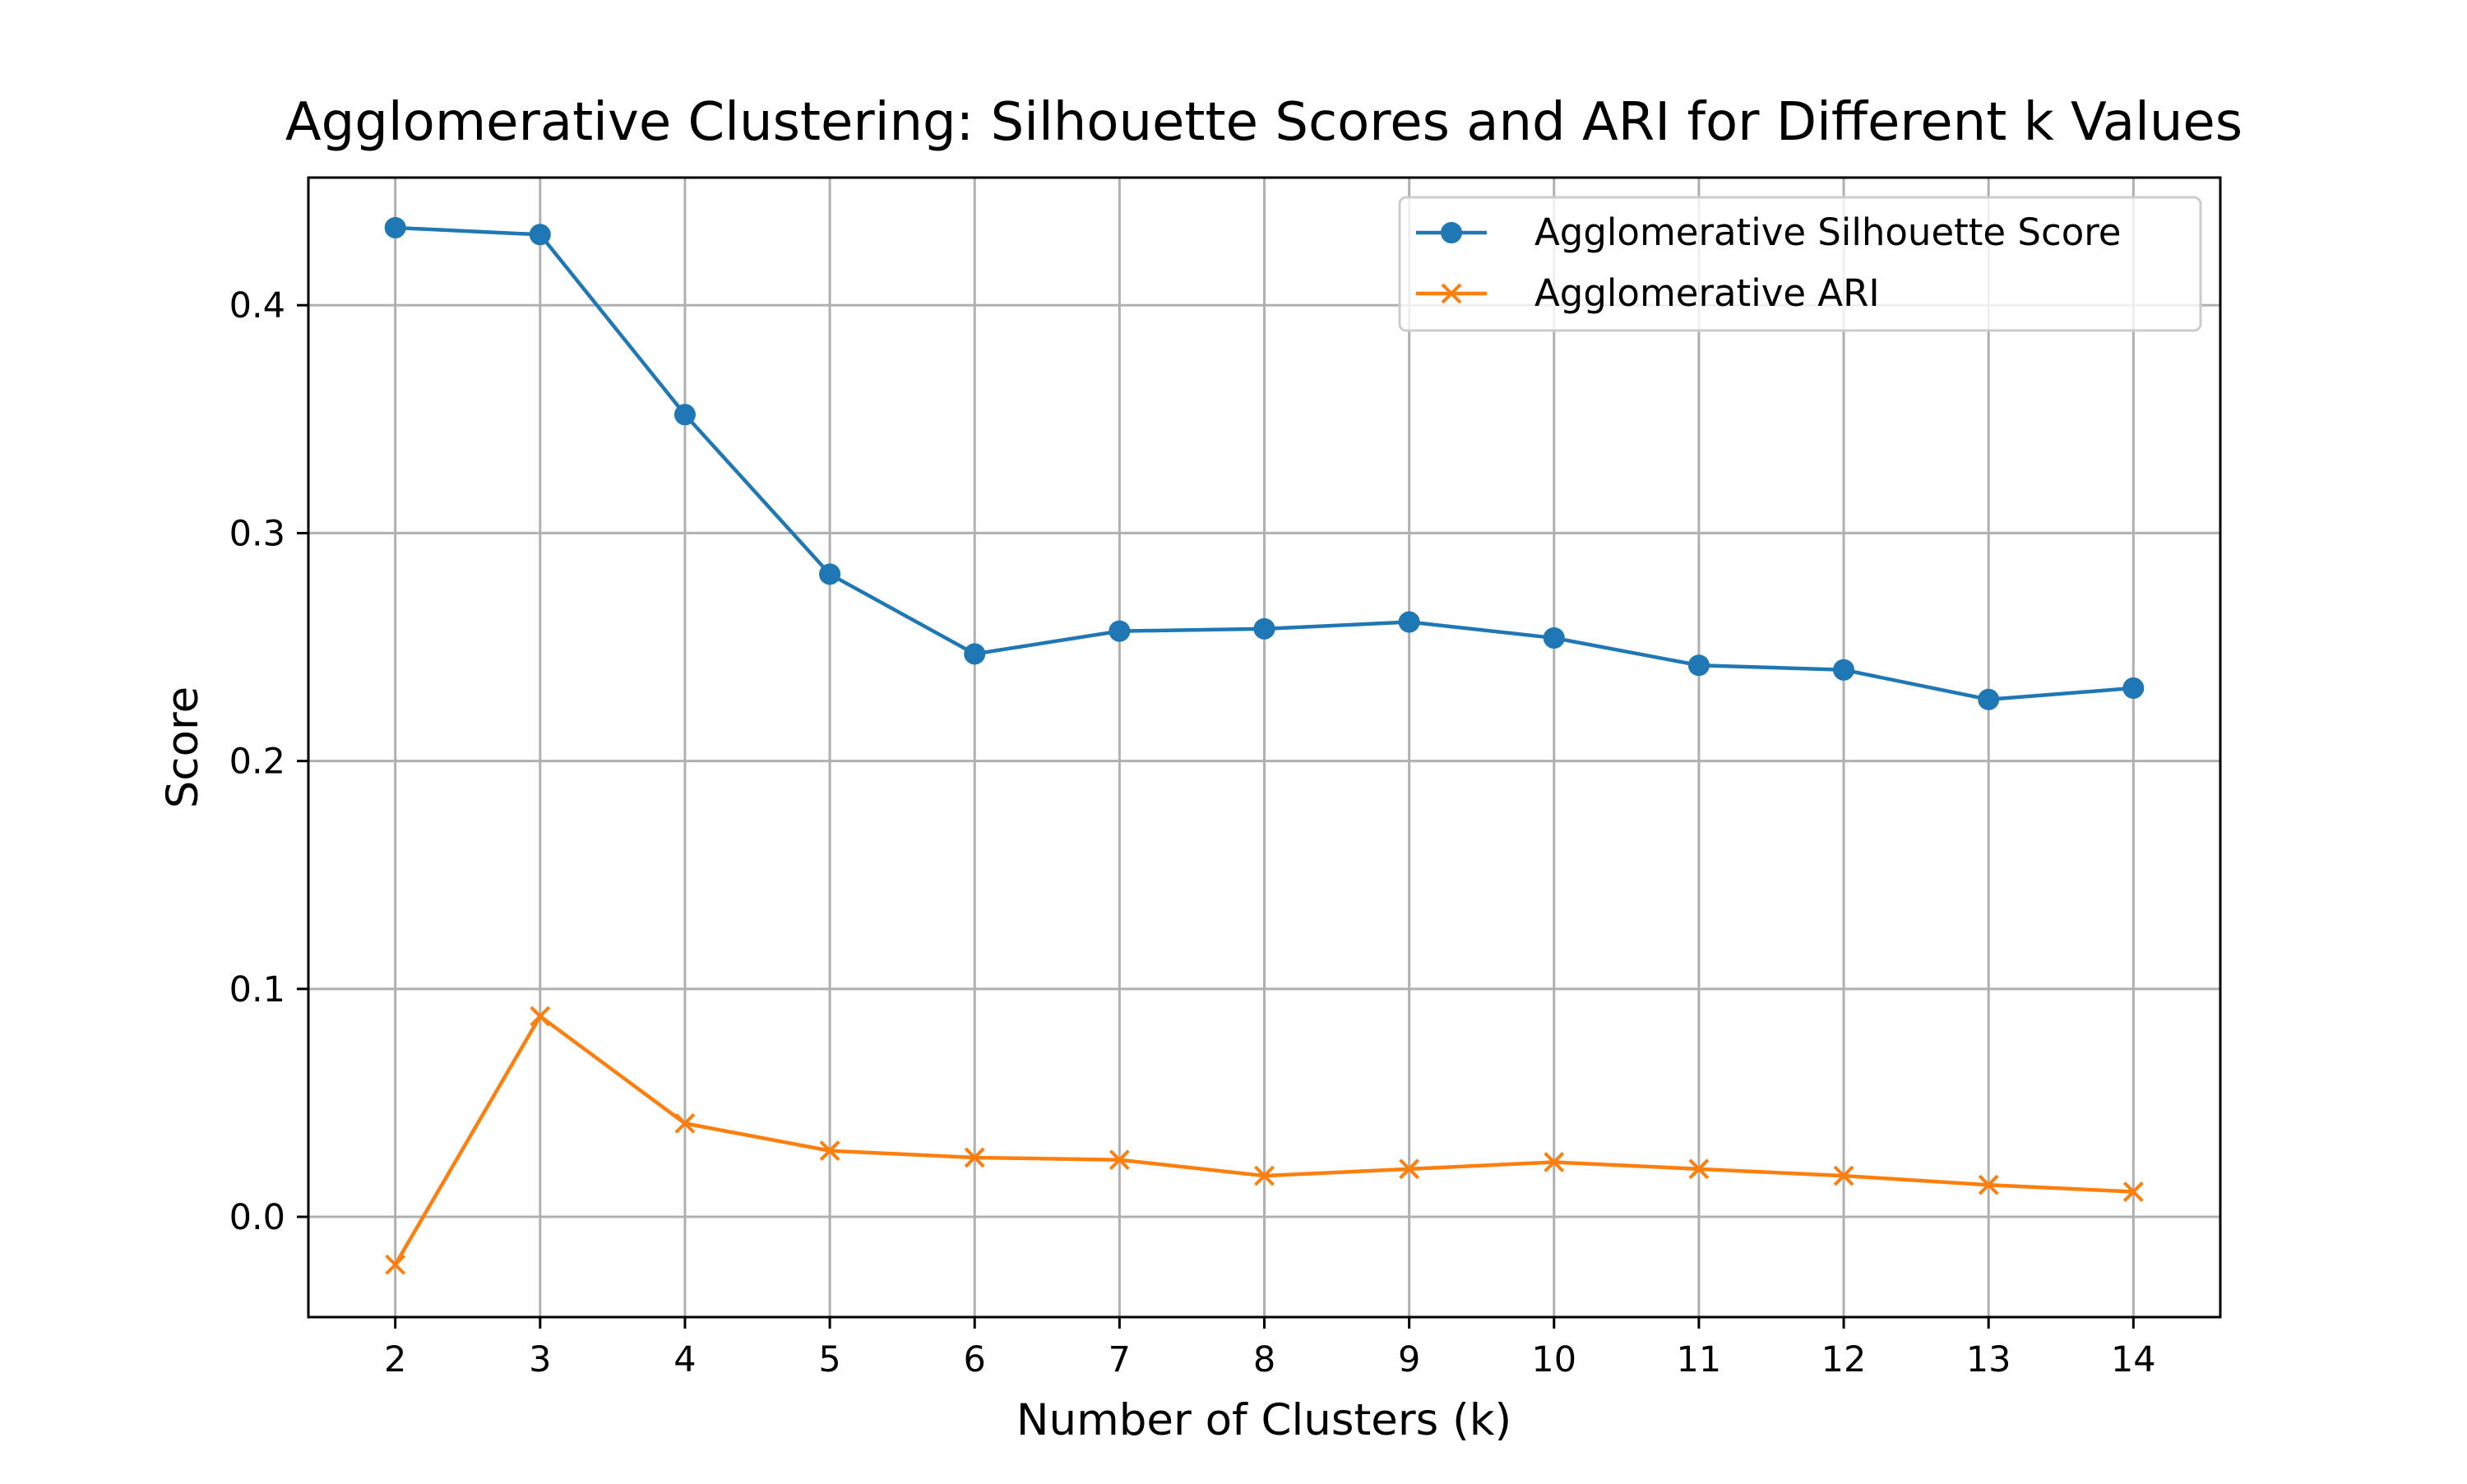  I want to click on legend-label-ari: Agglomerative ARI, so click(1707, 293).